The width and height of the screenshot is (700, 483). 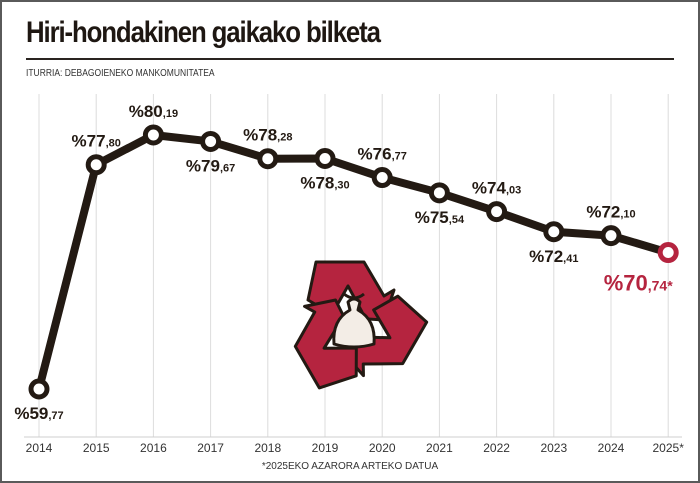 I want to click on data-label: %79,67, so click(x=210, y=165).